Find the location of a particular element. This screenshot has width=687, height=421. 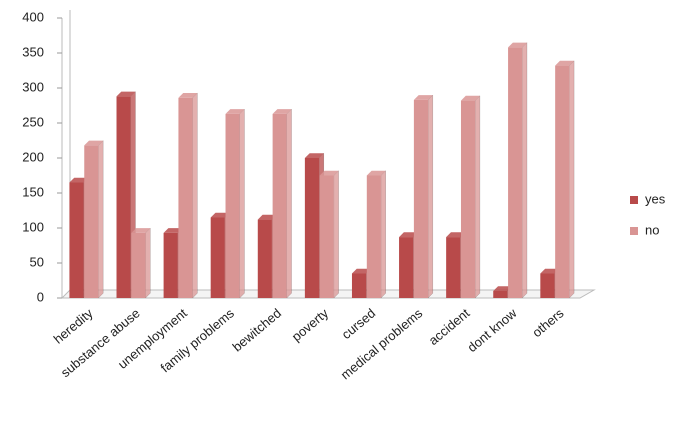

y-tick-label: 0 is located at coordinates (40, 296).